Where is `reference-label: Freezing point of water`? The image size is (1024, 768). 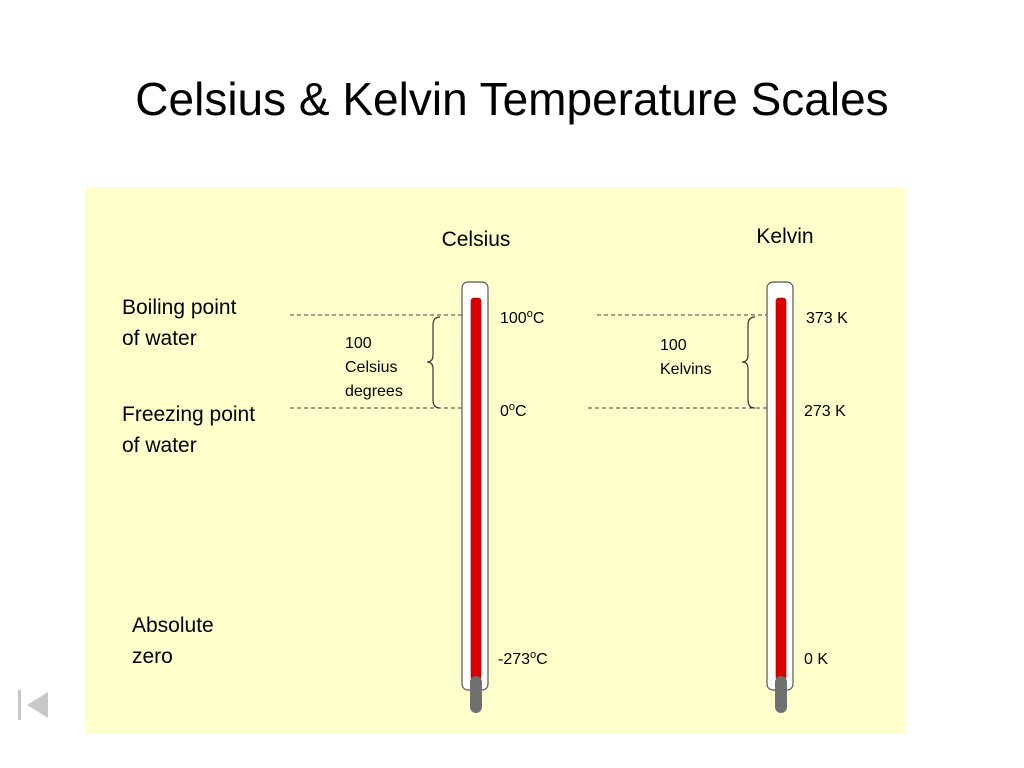
reference-label: Freezing point of water is located at coordinates (191, 430).